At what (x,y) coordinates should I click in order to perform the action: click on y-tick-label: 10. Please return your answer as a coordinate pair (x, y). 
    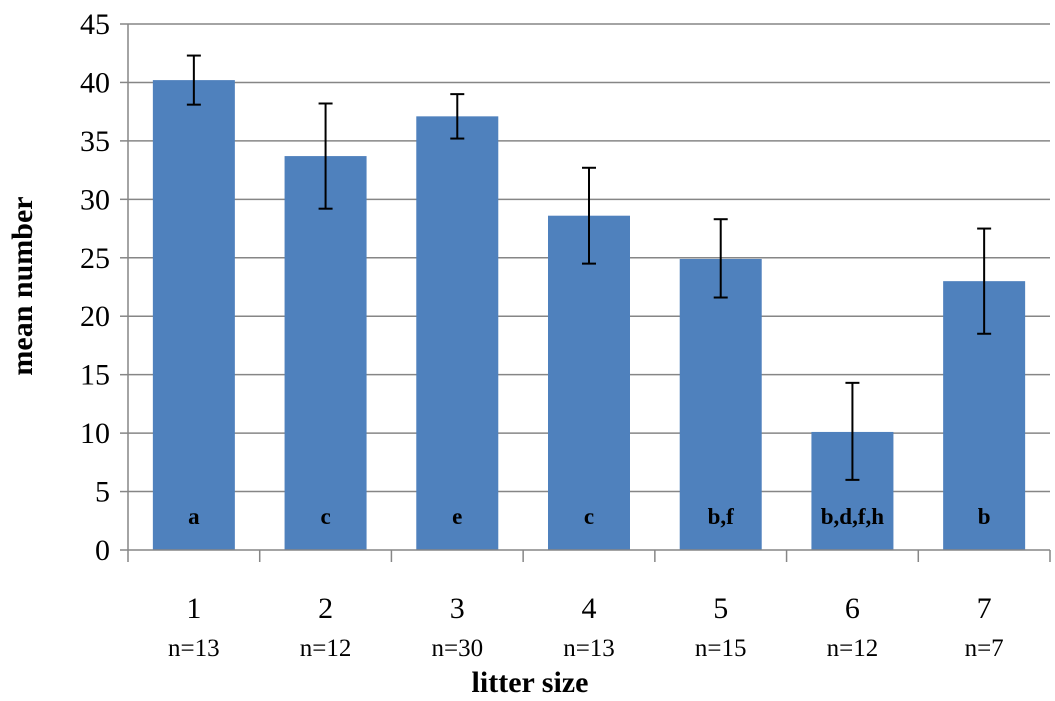
    Looking at the image, I should click on (95, 433).